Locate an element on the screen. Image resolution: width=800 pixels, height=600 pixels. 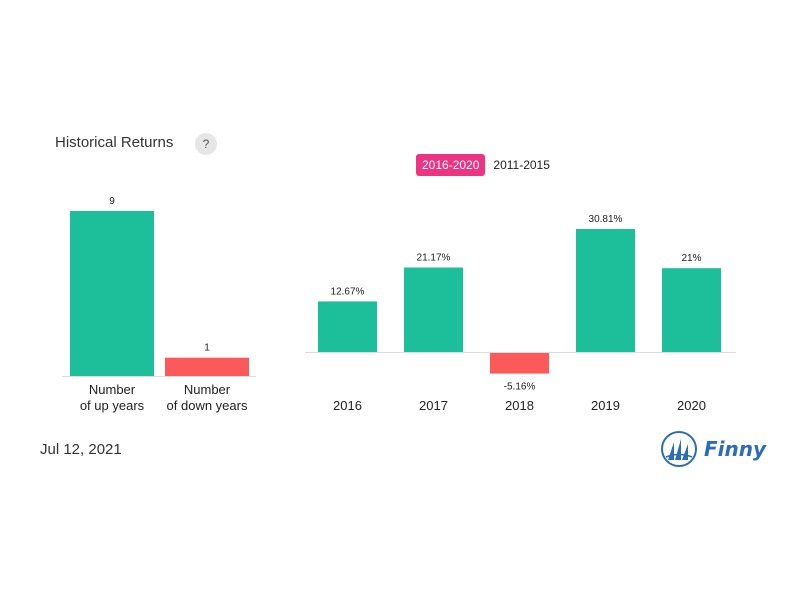
data-label: 12.67% is located at coordinates (348, 291).